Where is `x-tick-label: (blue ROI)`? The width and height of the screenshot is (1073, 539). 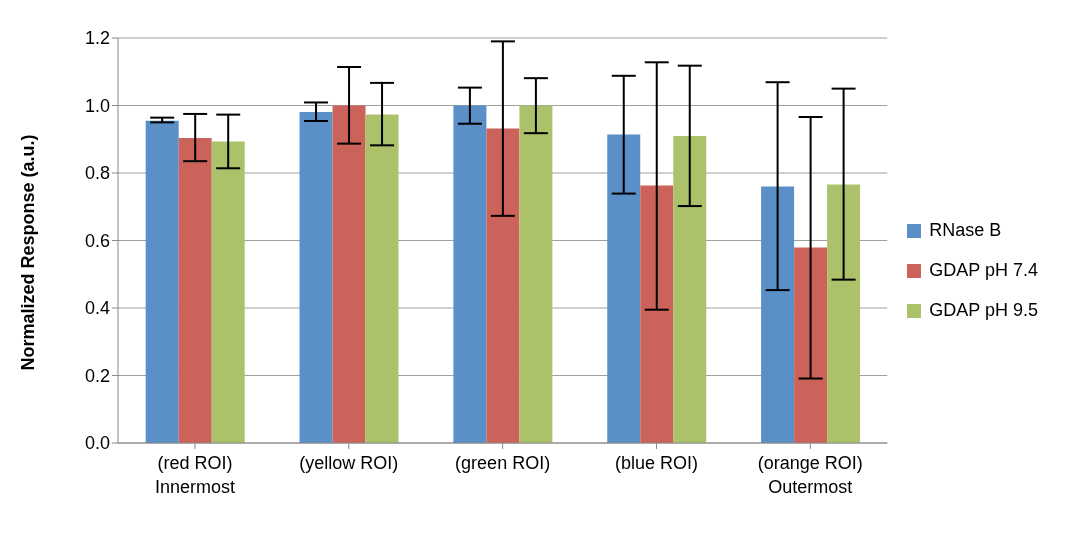 x-tick-label: (blue ROI) is located at coordinates (656, 463).